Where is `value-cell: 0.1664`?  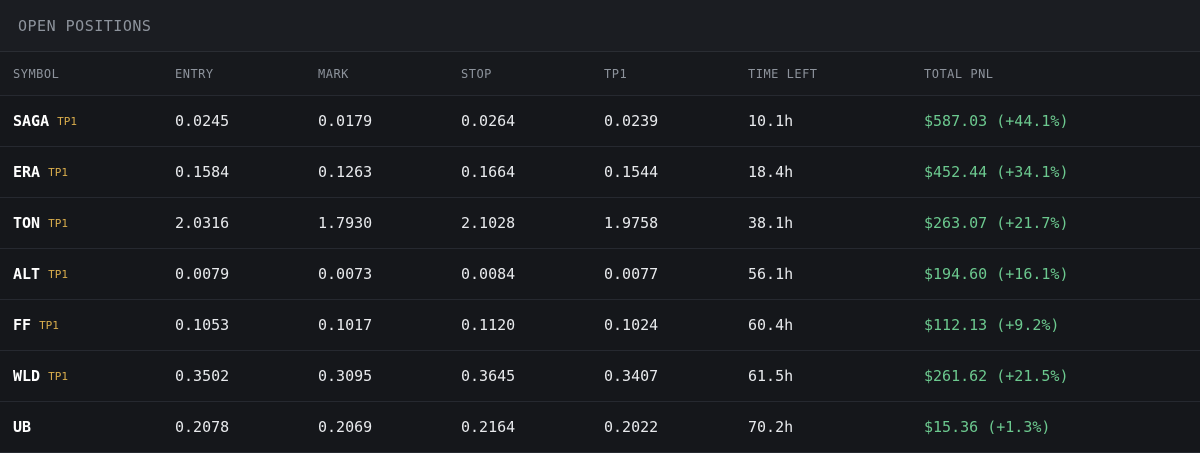
value-cell: 0.1664 is located at coordinates (488, 172).